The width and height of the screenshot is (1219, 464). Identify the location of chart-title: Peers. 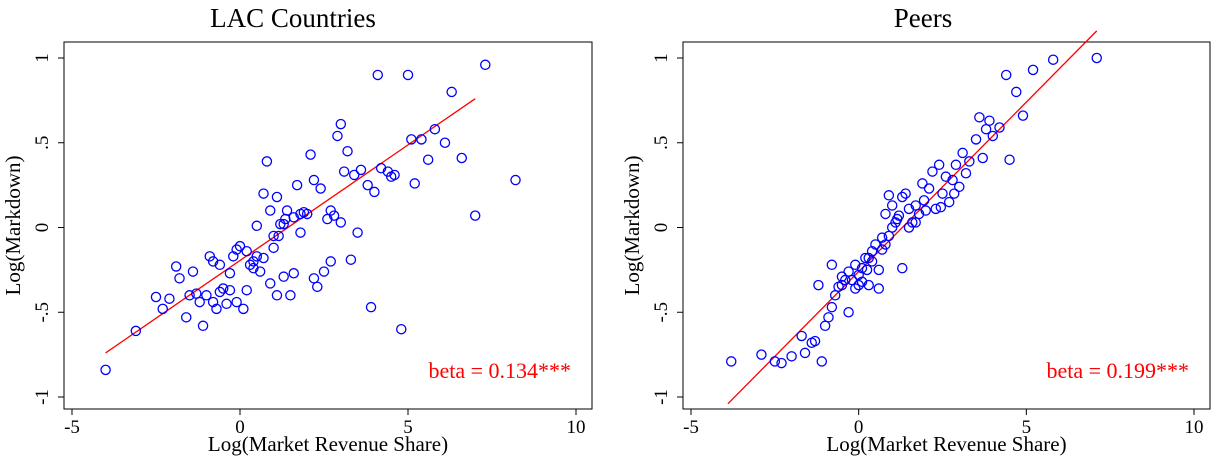
(923, 18).